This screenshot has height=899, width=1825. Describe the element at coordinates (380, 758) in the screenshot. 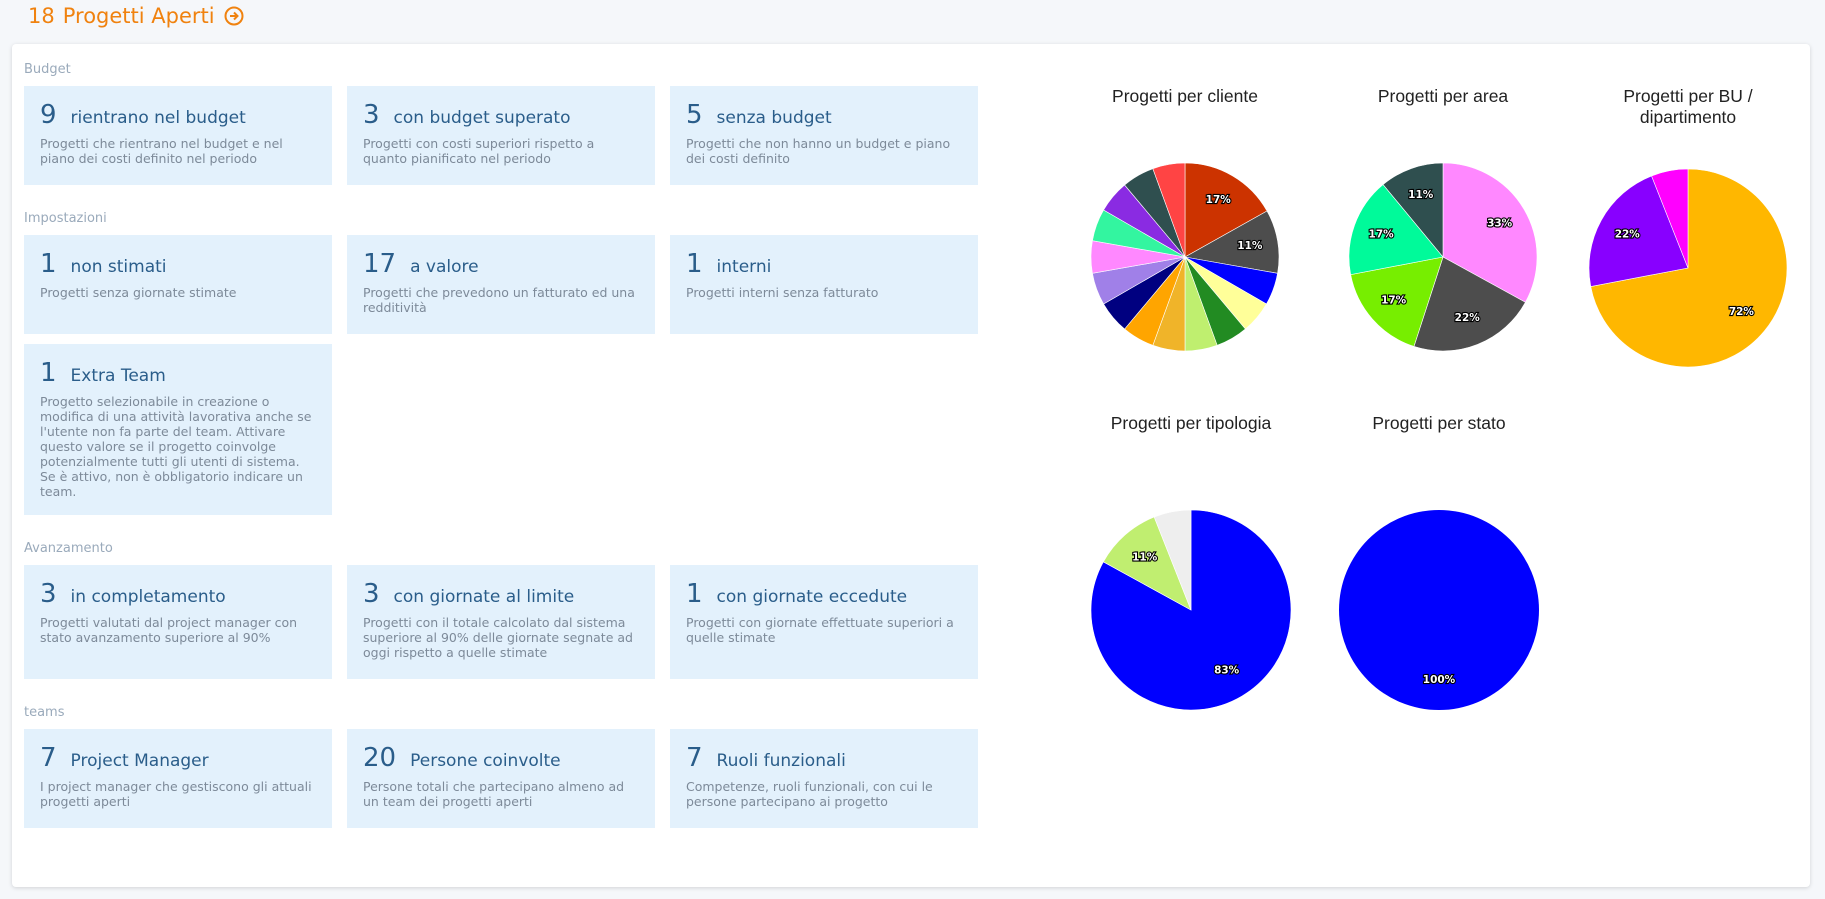

I see `card-value: 20` at that location.